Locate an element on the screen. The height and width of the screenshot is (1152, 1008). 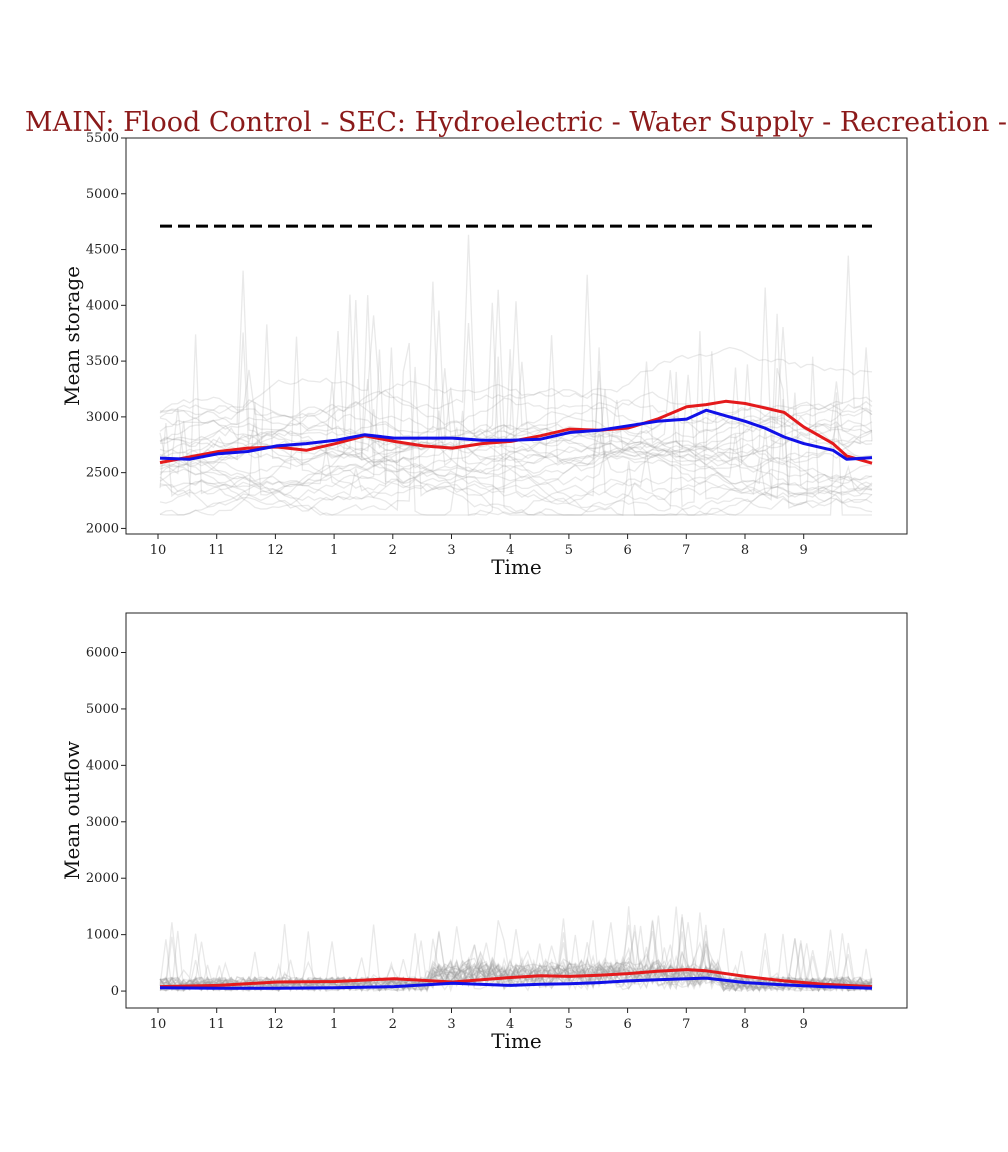
storage-blue-series-line is located at coordinates (516, 434).